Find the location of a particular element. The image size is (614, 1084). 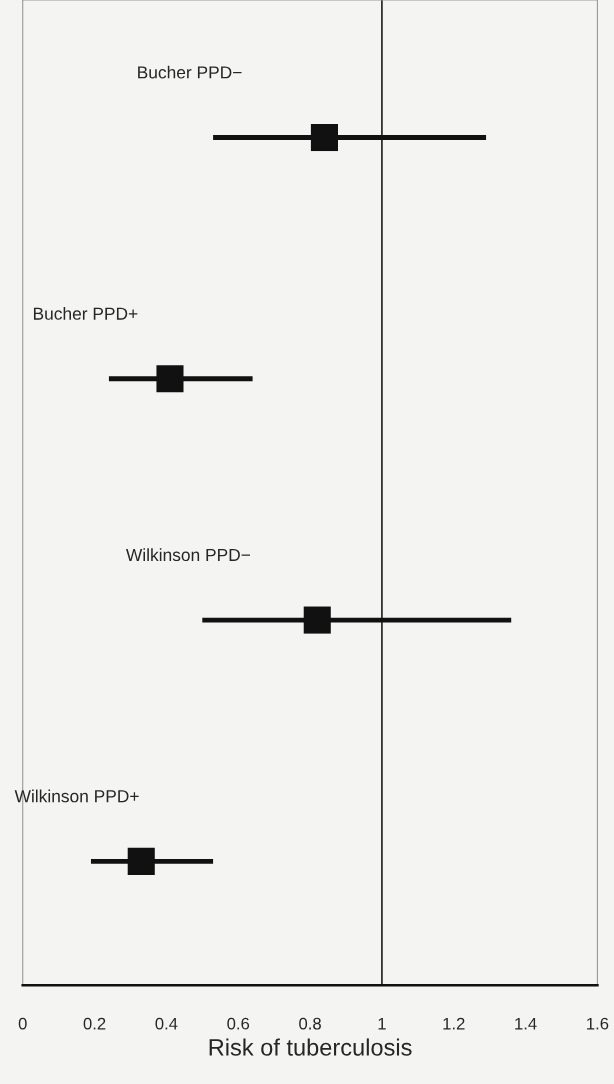

y-tick-label: Wilkinson PPD− is located at coordinates (188, 555).